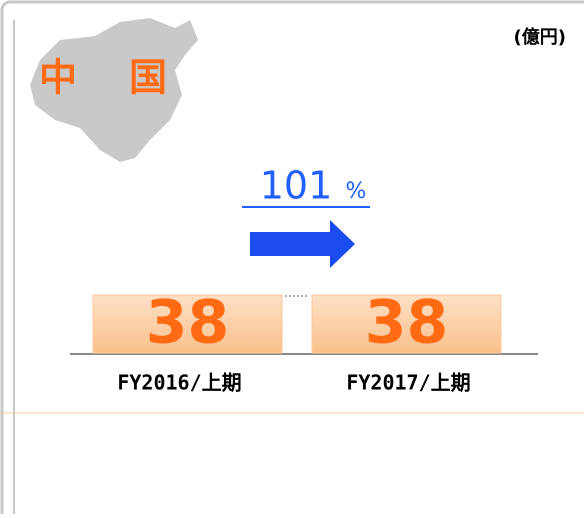  I want to click on category-label: FY2016/上期, so click(179, 383).